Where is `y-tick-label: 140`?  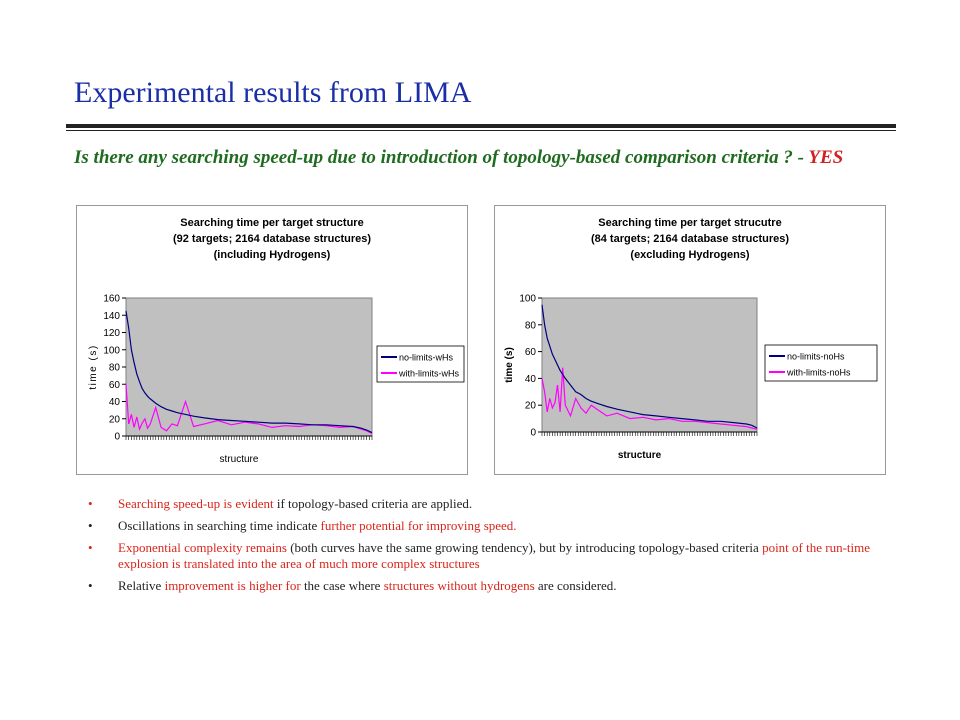
y-tick-label: 140 is located at coordinates (111, 316).